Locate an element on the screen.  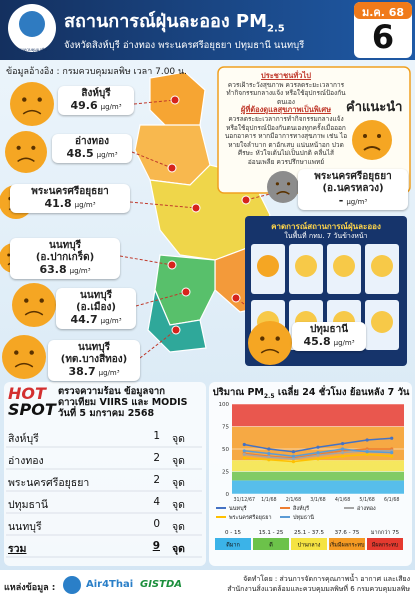
station-card: พระนครศรีอยุธยา 41.8 µg/m³ is located at coordinates (70, 198).